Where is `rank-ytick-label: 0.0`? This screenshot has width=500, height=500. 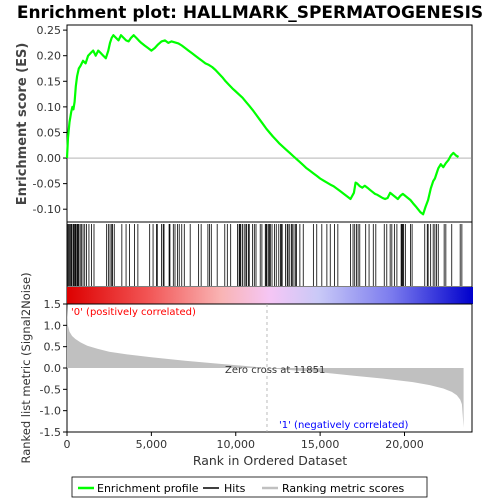
rank-ytick-label: 0.0 is located at coordinates (53, 368).